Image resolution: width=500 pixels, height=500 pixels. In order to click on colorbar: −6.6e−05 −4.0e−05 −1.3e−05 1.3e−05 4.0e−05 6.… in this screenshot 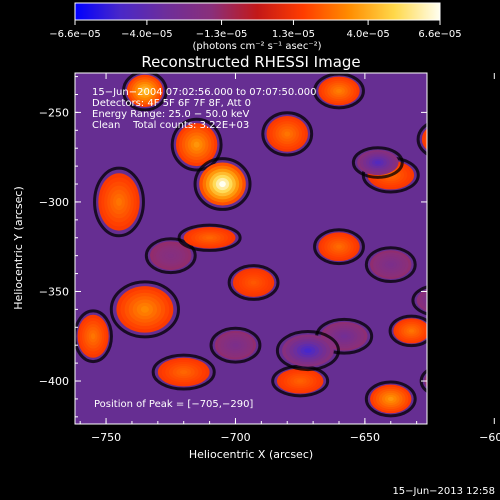, I will do `click(255, 27)`.